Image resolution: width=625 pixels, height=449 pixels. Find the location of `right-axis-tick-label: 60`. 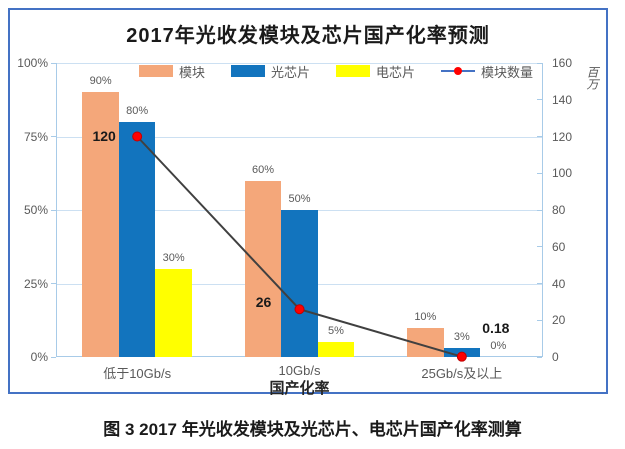

right-axis-tick-label: 60 is located at coordinates (559, 246).